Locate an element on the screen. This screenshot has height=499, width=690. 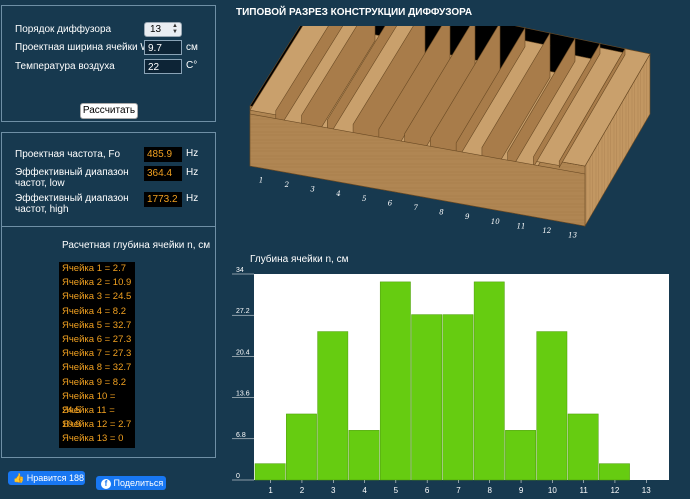
freq-value: 485.9 is located at coordinates (163, 154).